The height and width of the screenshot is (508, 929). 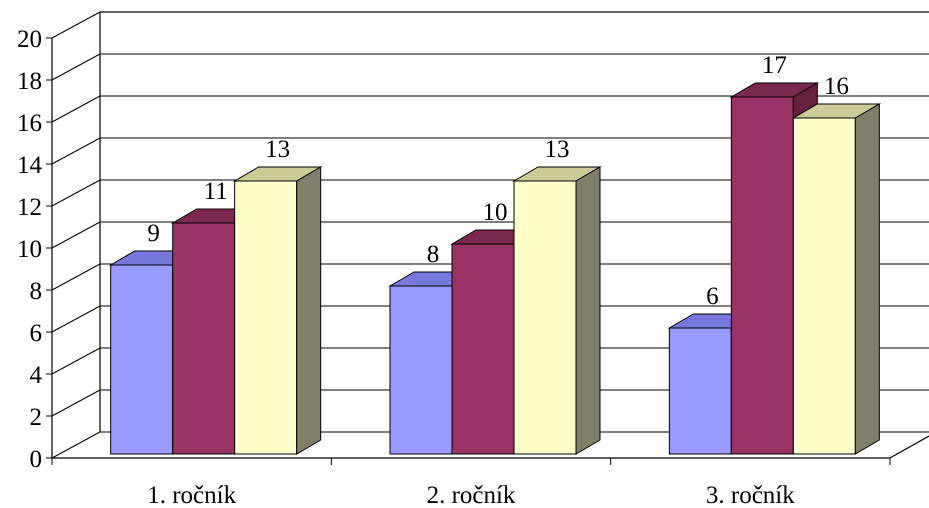 I want to click on y-tick-label: 6, so click(x=36, y=333).